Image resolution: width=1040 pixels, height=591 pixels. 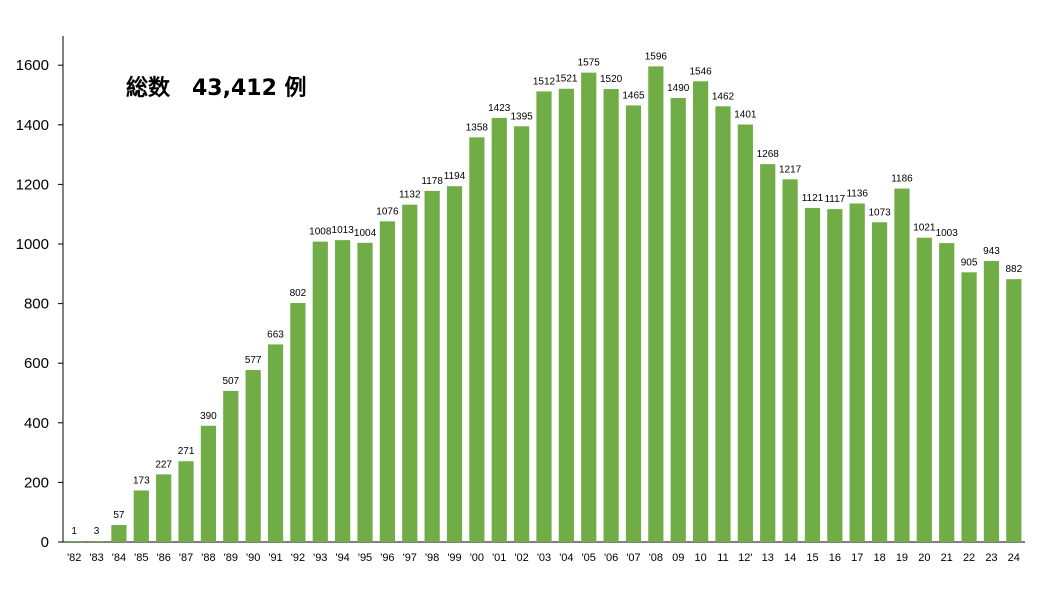 I want to click on x-tick-label: '96, so click(x=387, y=558).